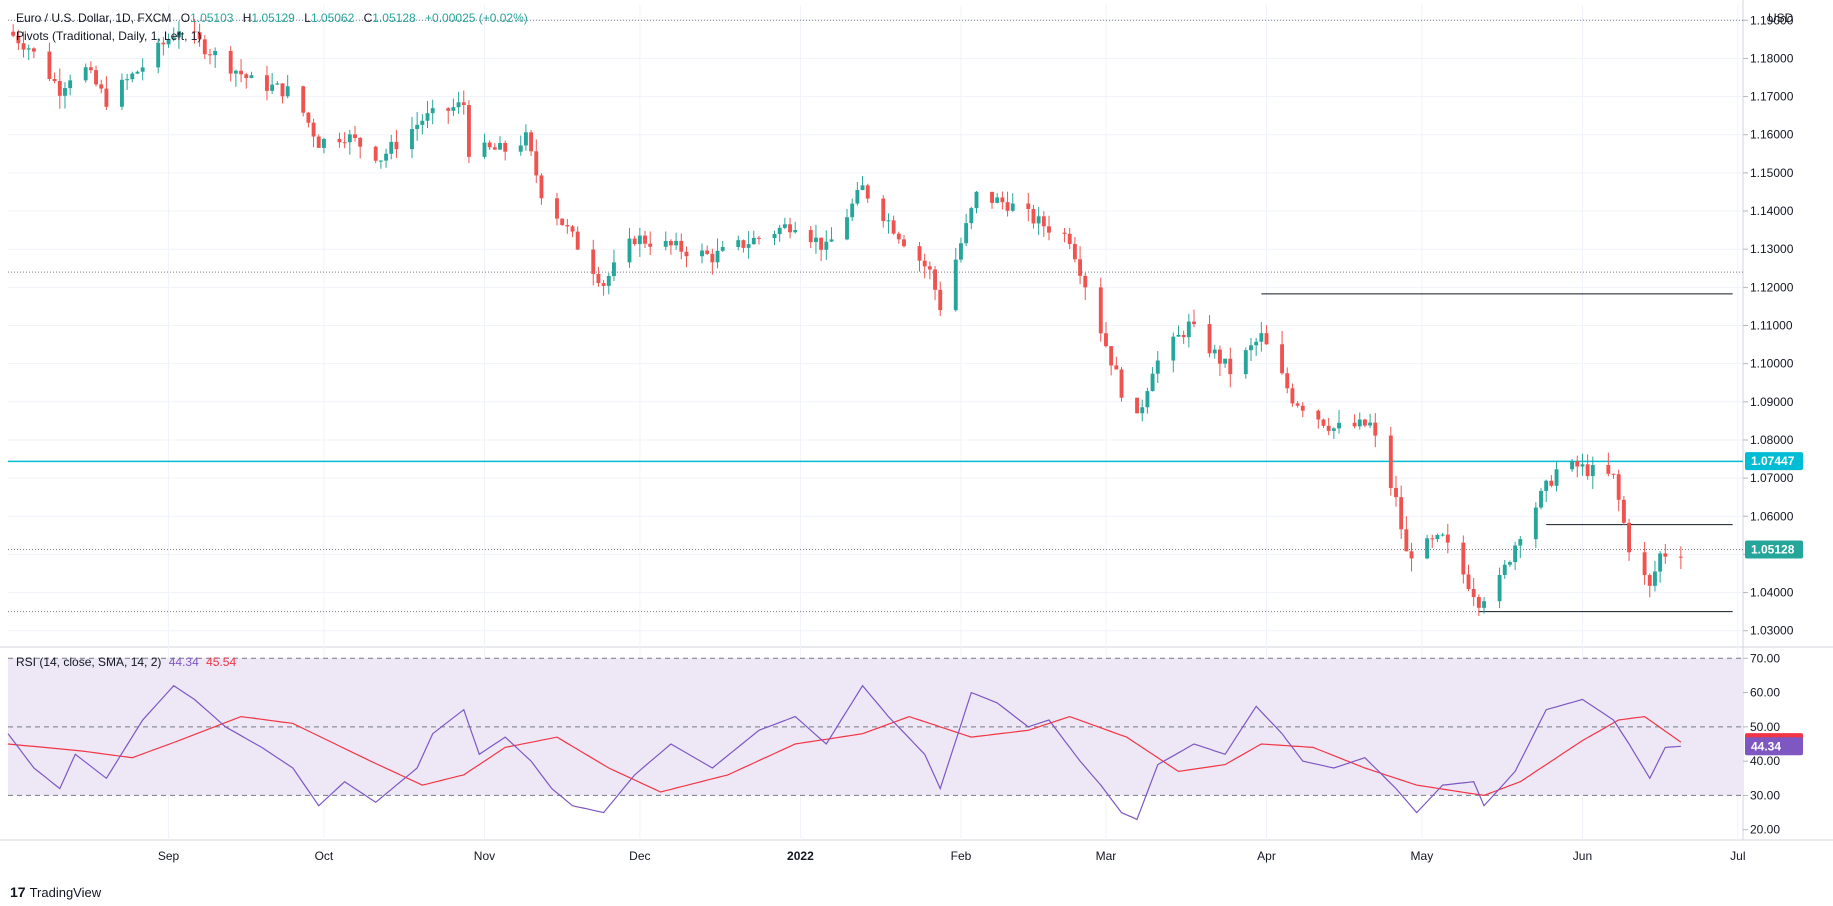  What do you see at coordinates (55, 892) in the screenshot?
I see `tradingview-brand: 17 TradingView` at bounding box center [55, 892].